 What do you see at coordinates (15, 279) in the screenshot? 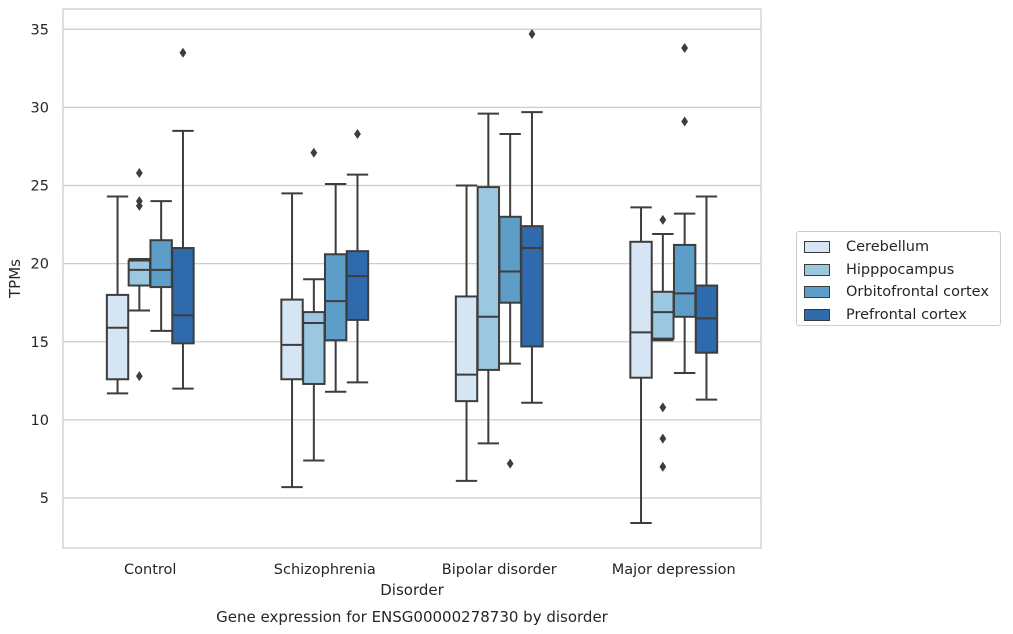
I see `y-axis-label: TPMs` at bounding box center [15, 279].